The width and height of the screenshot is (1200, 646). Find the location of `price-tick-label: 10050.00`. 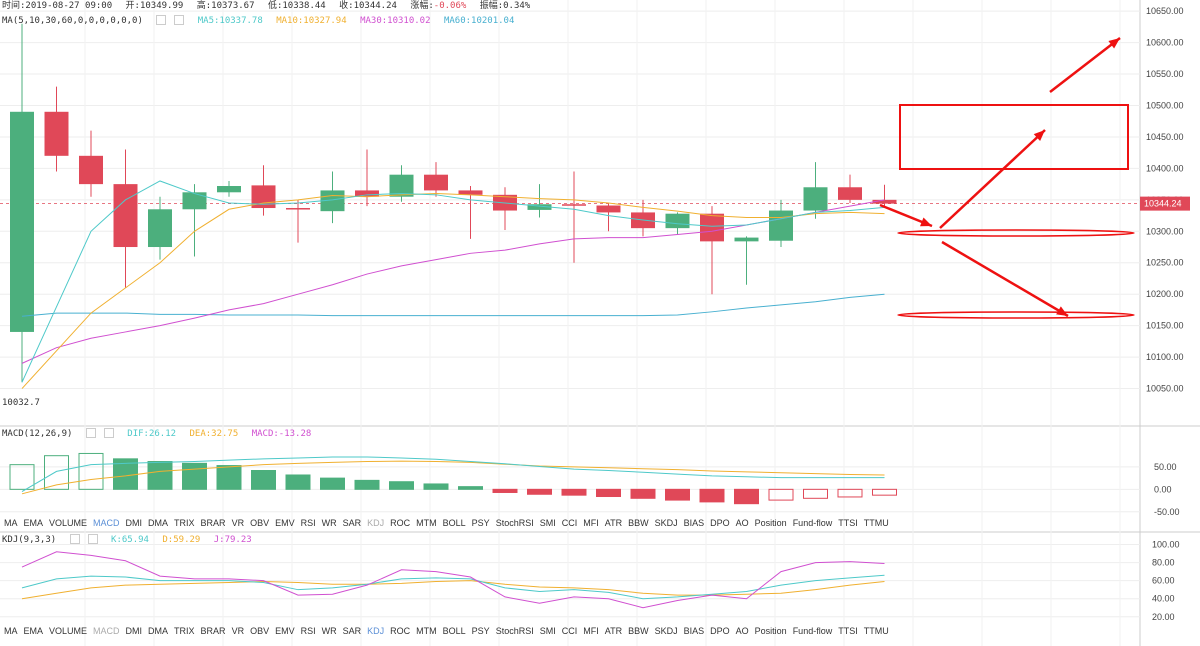

price-tick-label: 10050.00 is located at coordinates (1165, 389).